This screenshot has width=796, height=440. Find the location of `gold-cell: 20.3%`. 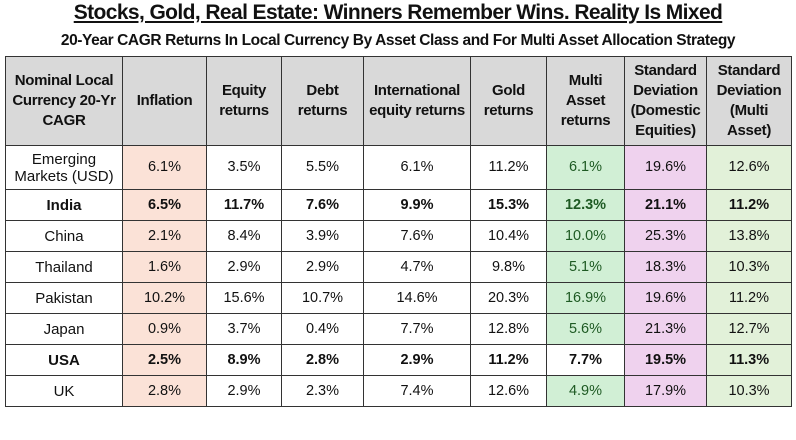

gold-cell: 20.3% is located at coordinates (508, 298).